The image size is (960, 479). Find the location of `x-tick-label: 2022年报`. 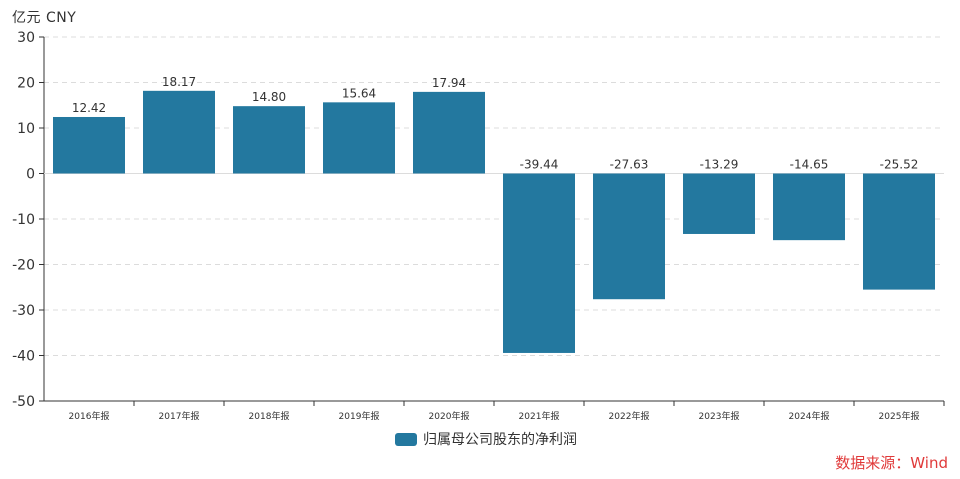

x-tick-label: 2022年报 is located at coordinates (629, 416).